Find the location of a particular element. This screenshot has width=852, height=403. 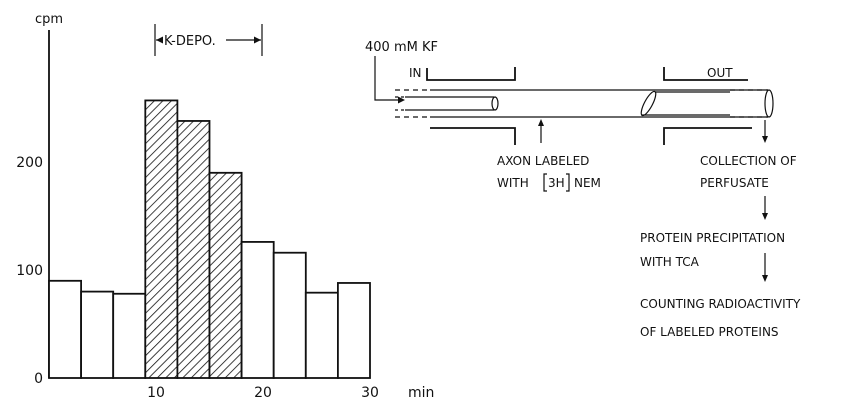

out-label: OUT is located at coordinates (720, 73).